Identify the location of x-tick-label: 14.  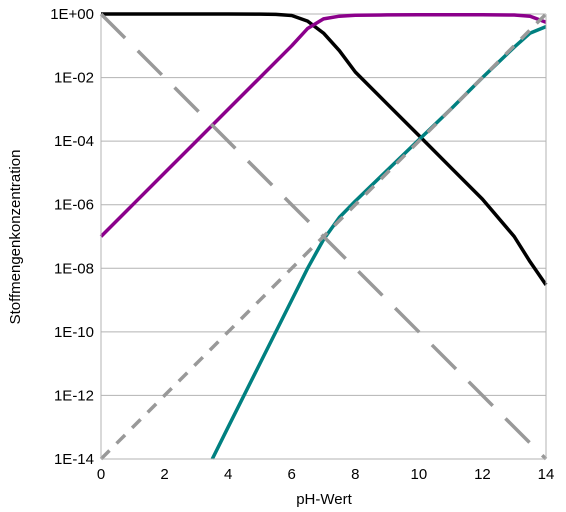
(546, 474).